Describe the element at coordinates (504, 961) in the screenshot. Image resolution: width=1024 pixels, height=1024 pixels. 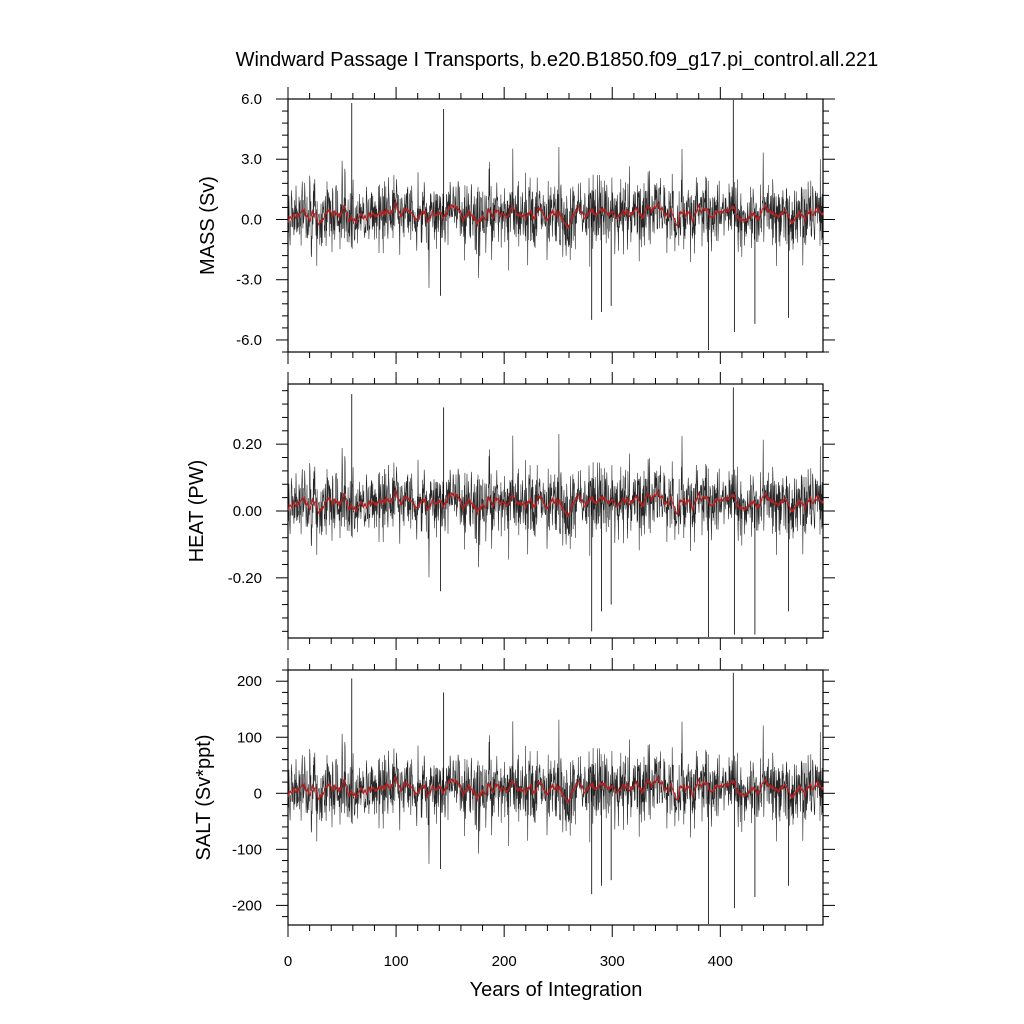
I see `x-tick-label: 200` at that location.